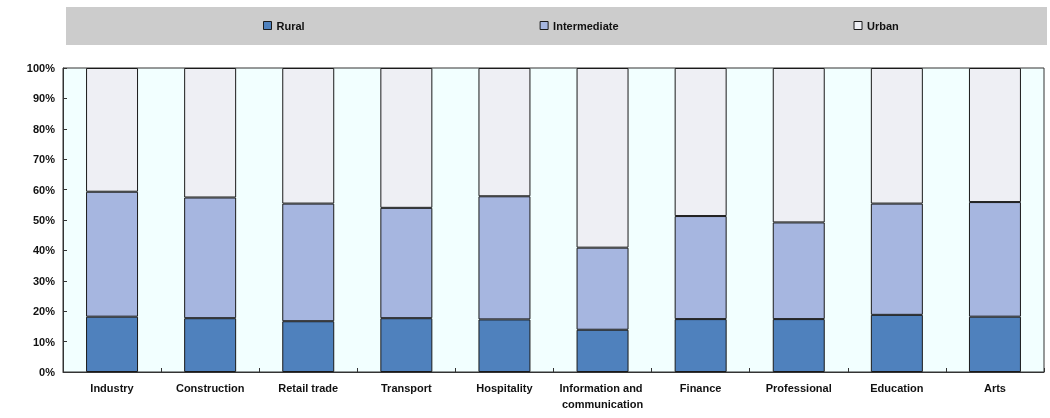  I want to click on y-tick-label: 0%, so click(47, 372).